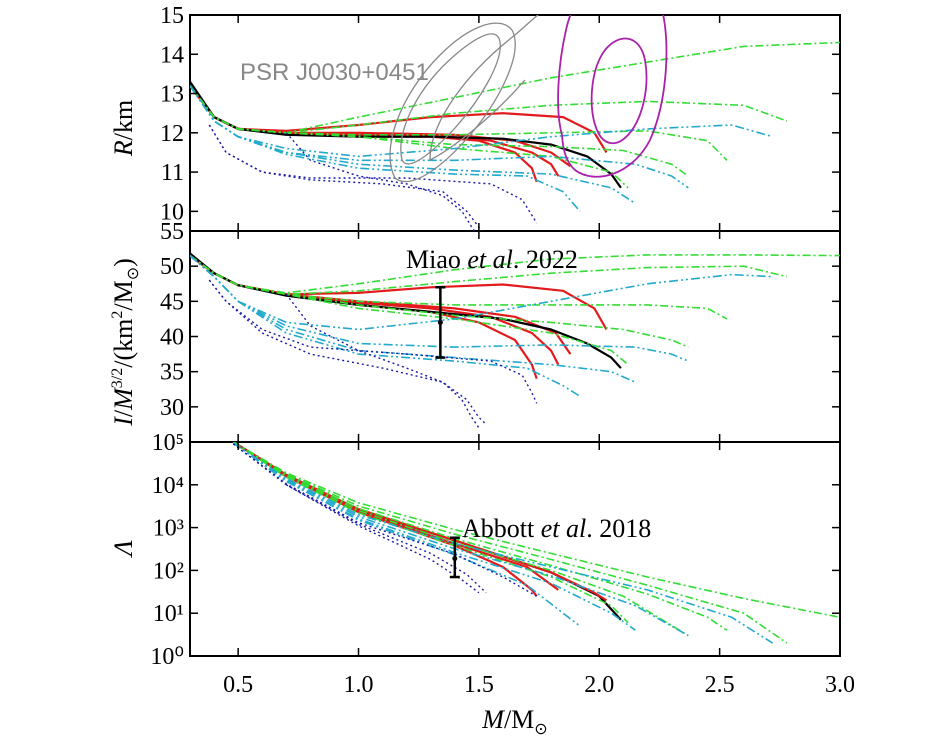 The image size is (945, 745). I want to click on magenta-contour-outer, so click(612, 96).